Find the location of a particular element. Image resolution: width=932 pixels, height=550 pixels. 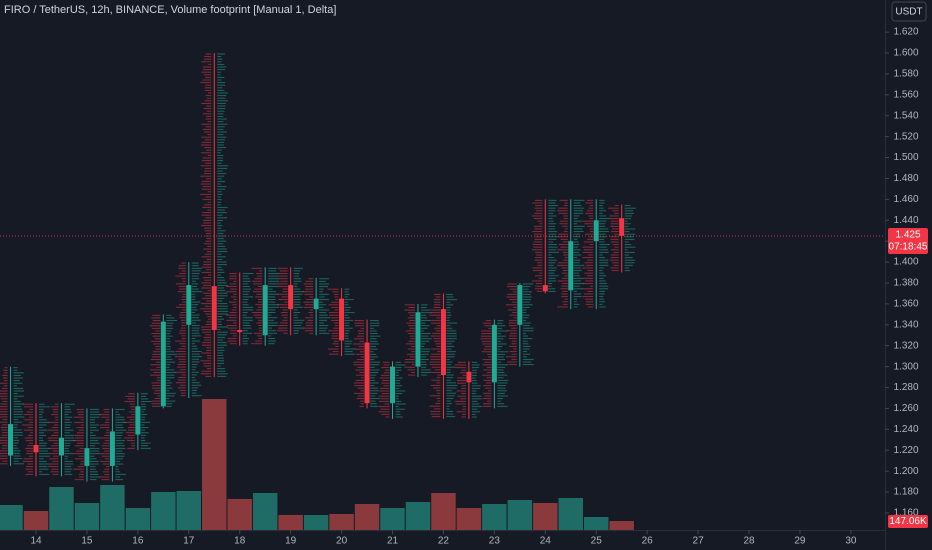

volume-tag-label: 147.06K is located at coordinates (908, 521).